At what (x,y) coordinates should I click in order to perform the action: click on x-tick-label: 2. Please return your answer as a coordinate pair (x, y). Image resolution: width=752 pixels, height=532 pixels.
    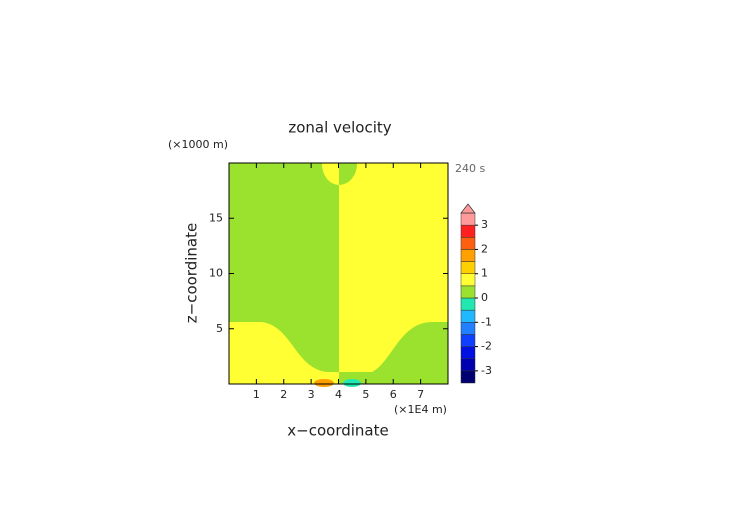
    Looking at the image, I should click on (283, 394).